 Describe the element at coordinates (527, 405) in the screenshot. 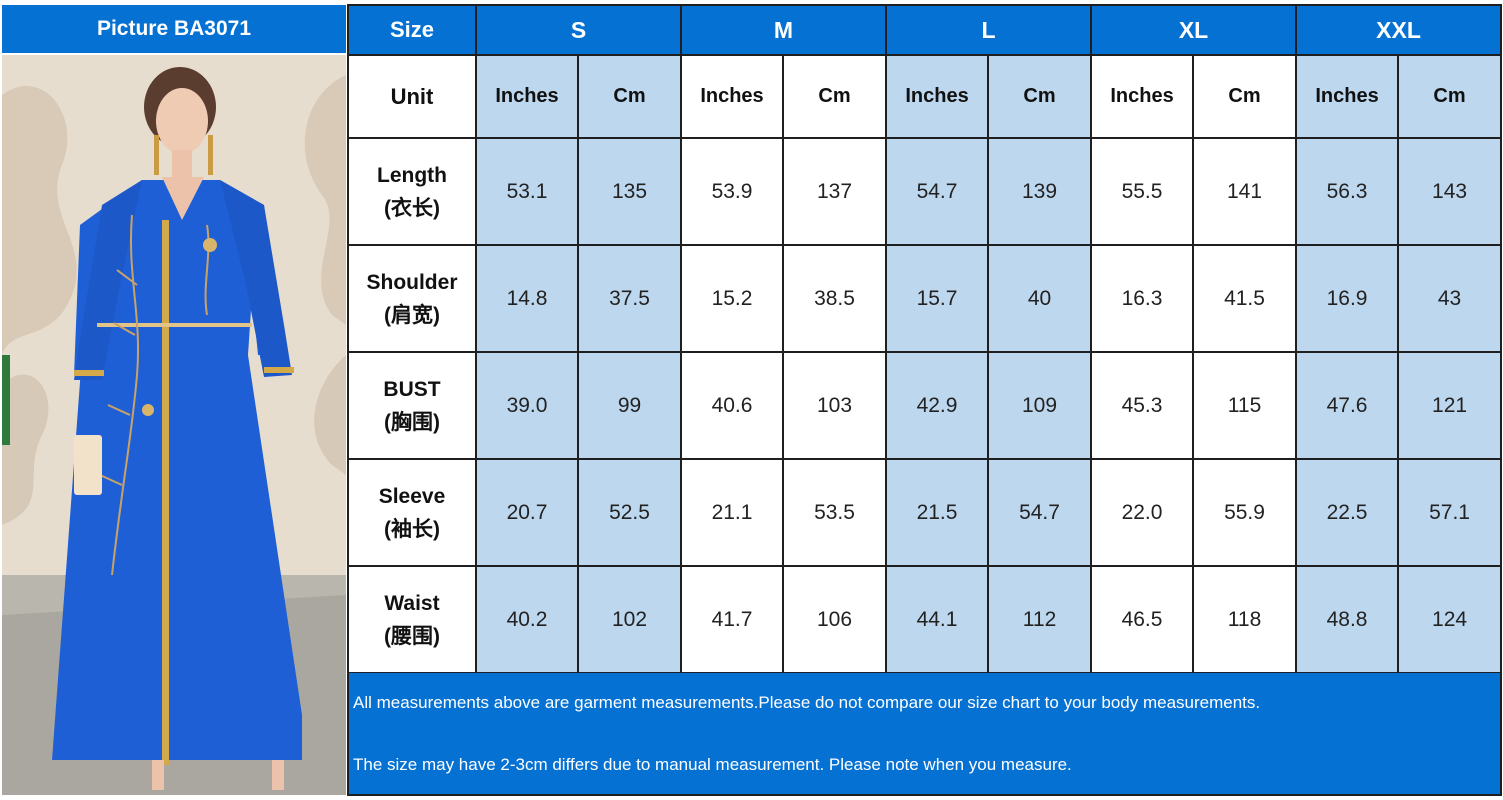

I see `value-cell: 39.0` at that location.